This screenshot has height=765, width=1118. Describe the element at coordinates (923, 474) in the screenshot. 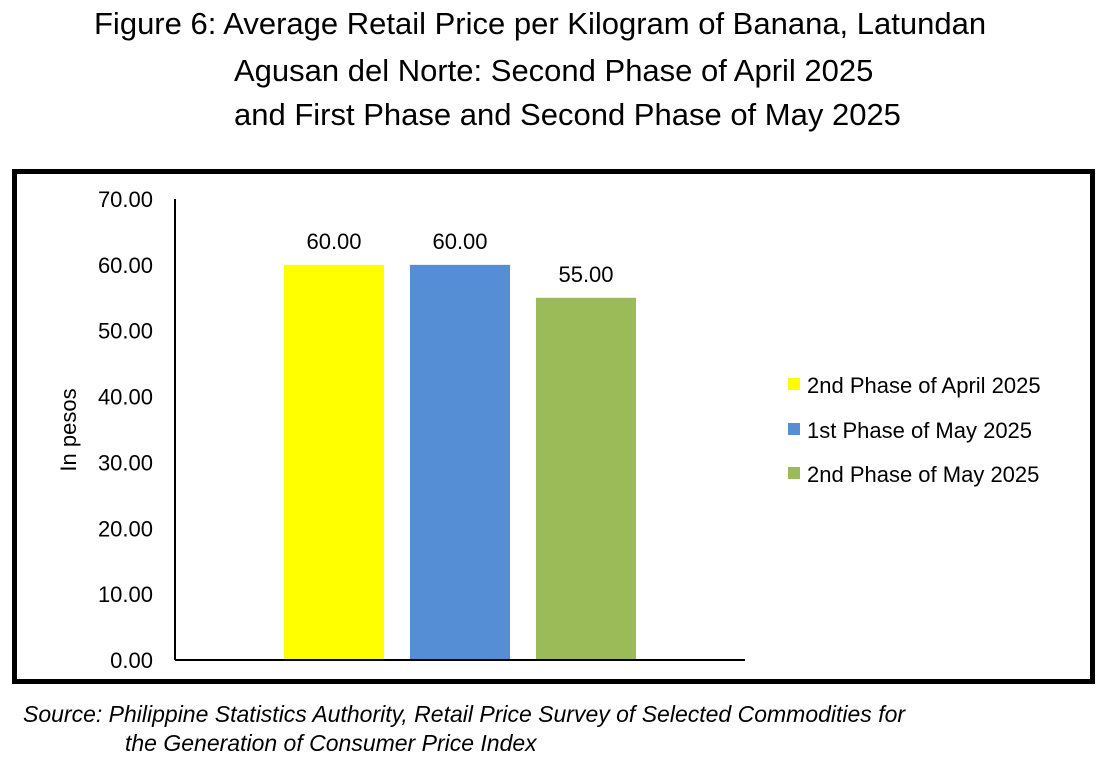

I see `legend-label: 2nd Phase of May 2025` at that location.